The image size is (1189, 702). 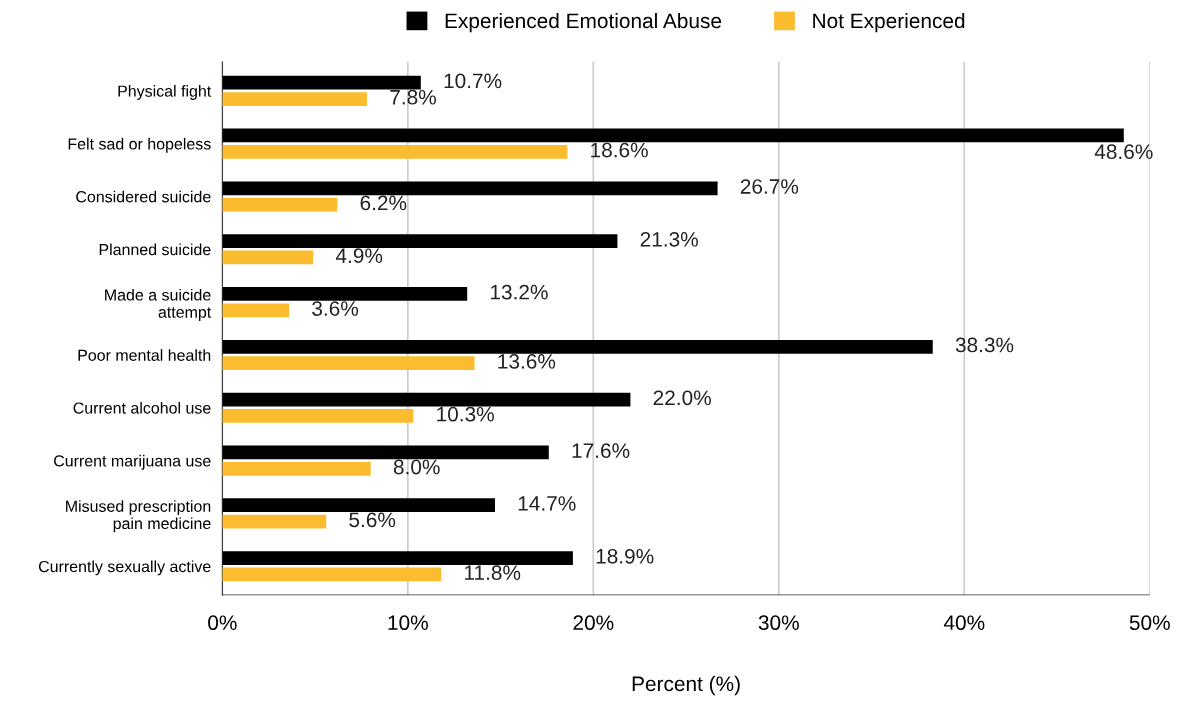 I want to click on y-tick-label: Planned suicide, so click(x=155, y=249).